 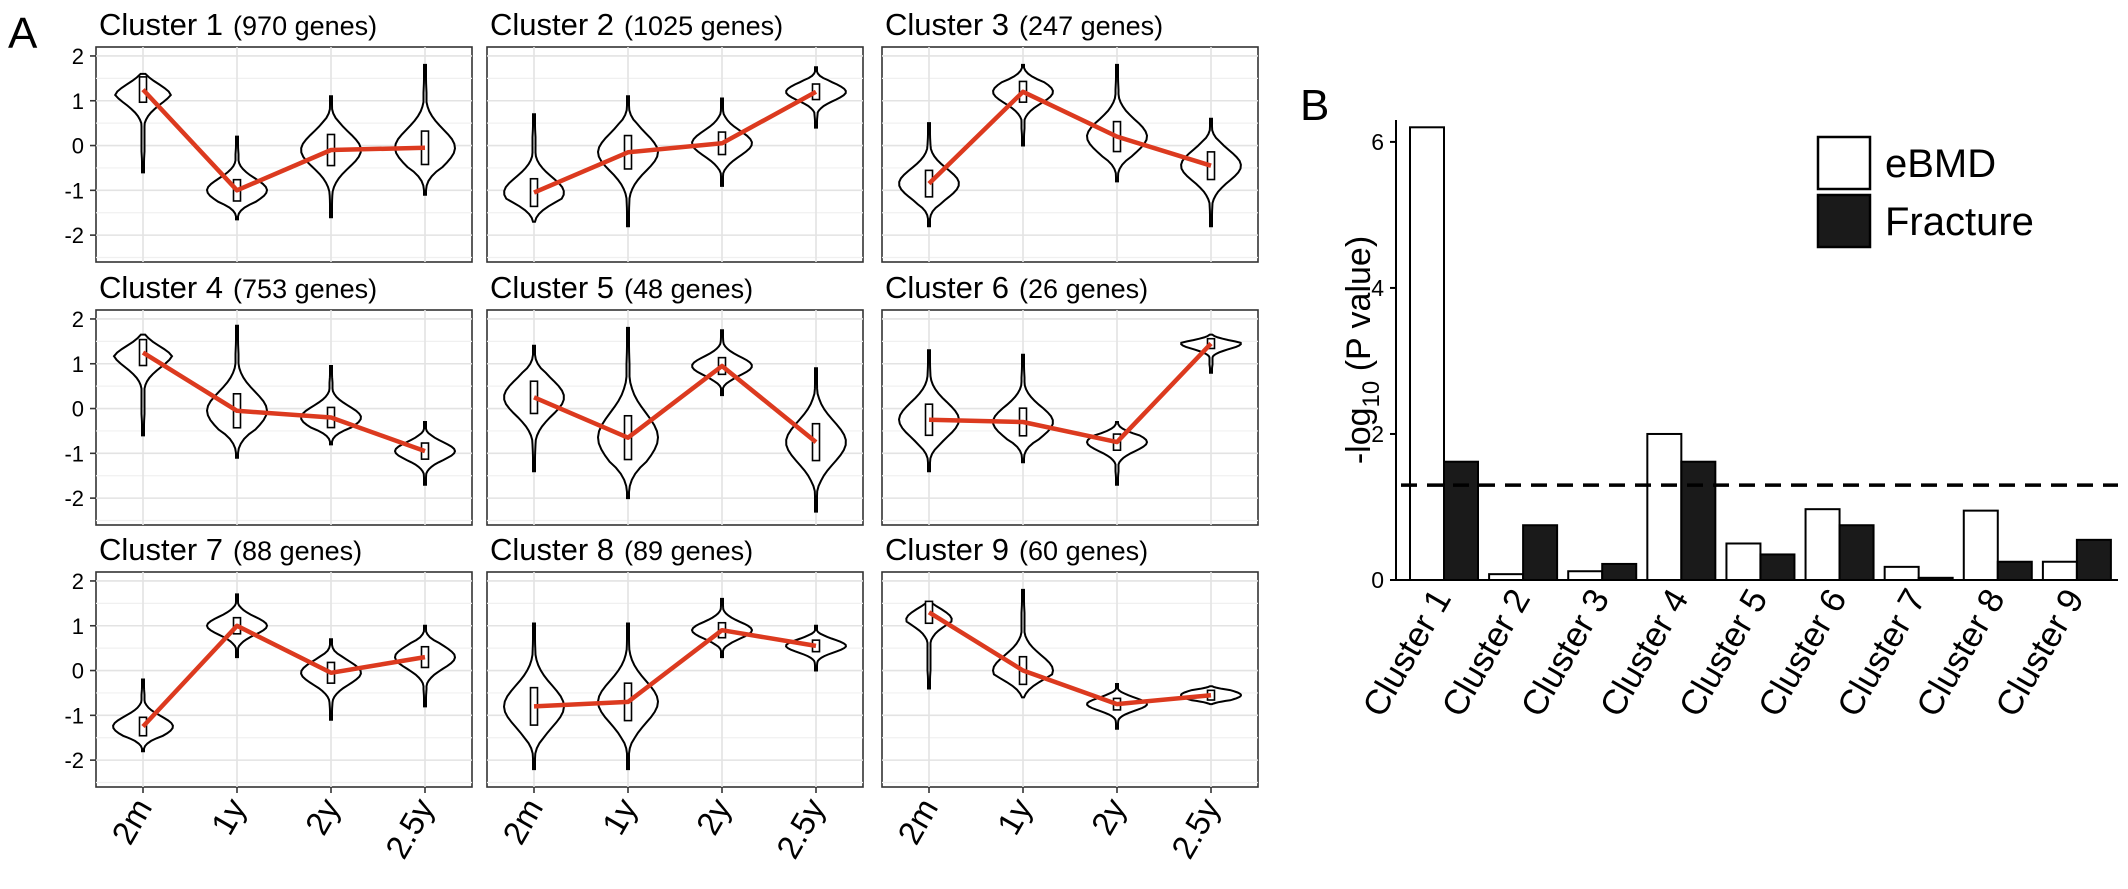 What do you see at coordinates (800, 828) in the screenshot?
I see `x-tick-label: 2.5y` at bounding box center [800, 828].